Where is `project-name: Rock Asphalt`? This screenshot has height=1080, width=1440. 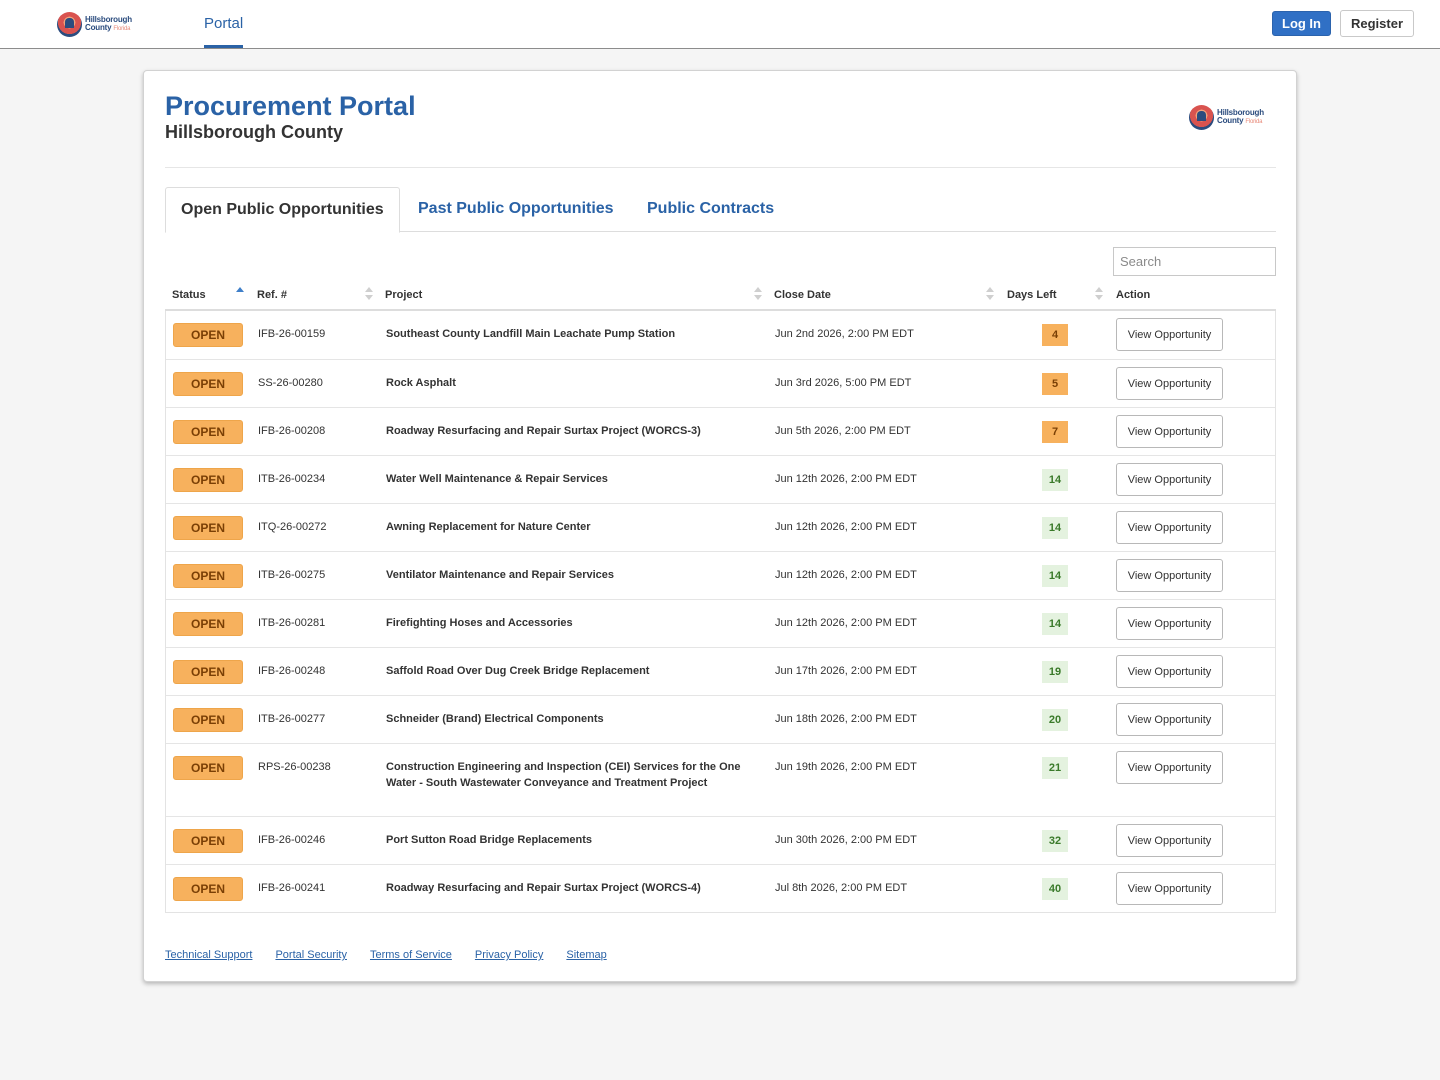 project-name: Rock Asphalt is located at coordinates (421, 383).